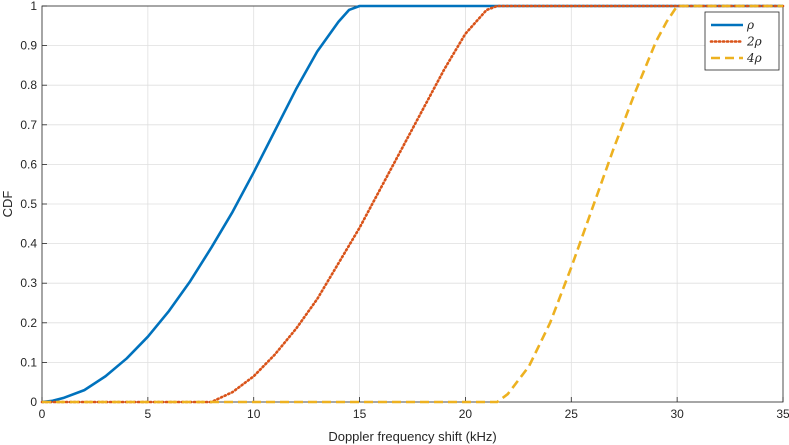  What do you see at coordinates (28, 125) in the screenshot?
I see `y-tick-label: 0.7` at bounding box center [28, 125].